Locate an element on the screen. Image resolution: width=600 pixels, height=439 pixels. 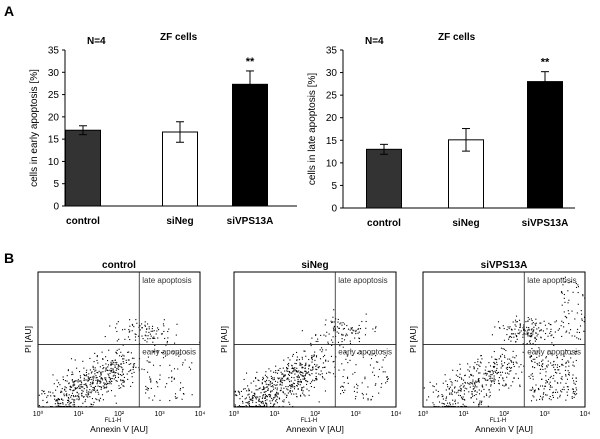
plot-title: control is located at coordinates (119, 265).